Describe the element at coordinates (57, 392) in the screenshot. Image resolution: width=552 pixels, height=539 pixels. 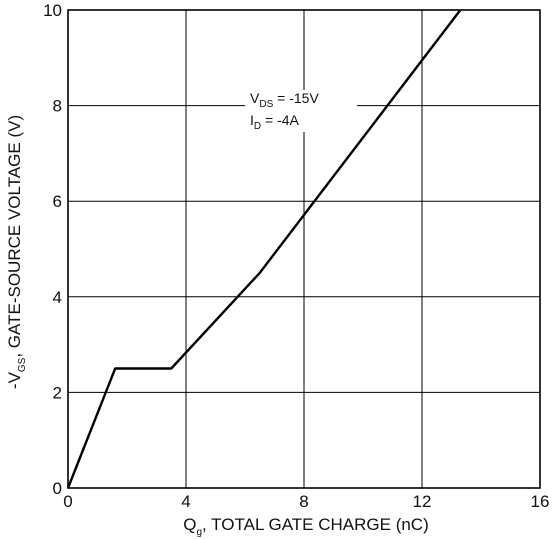
I see `y-tick-label: 2` at that location.